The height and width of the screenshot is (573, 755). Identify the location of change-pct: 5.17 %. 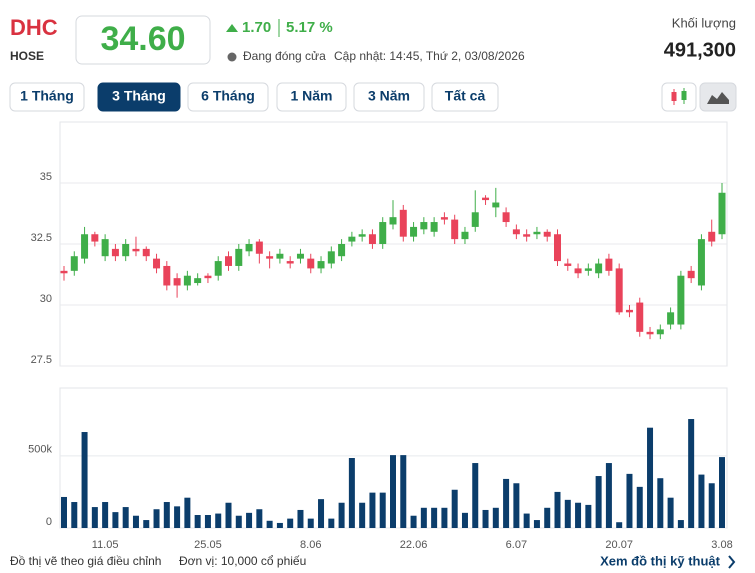
(309, 27).